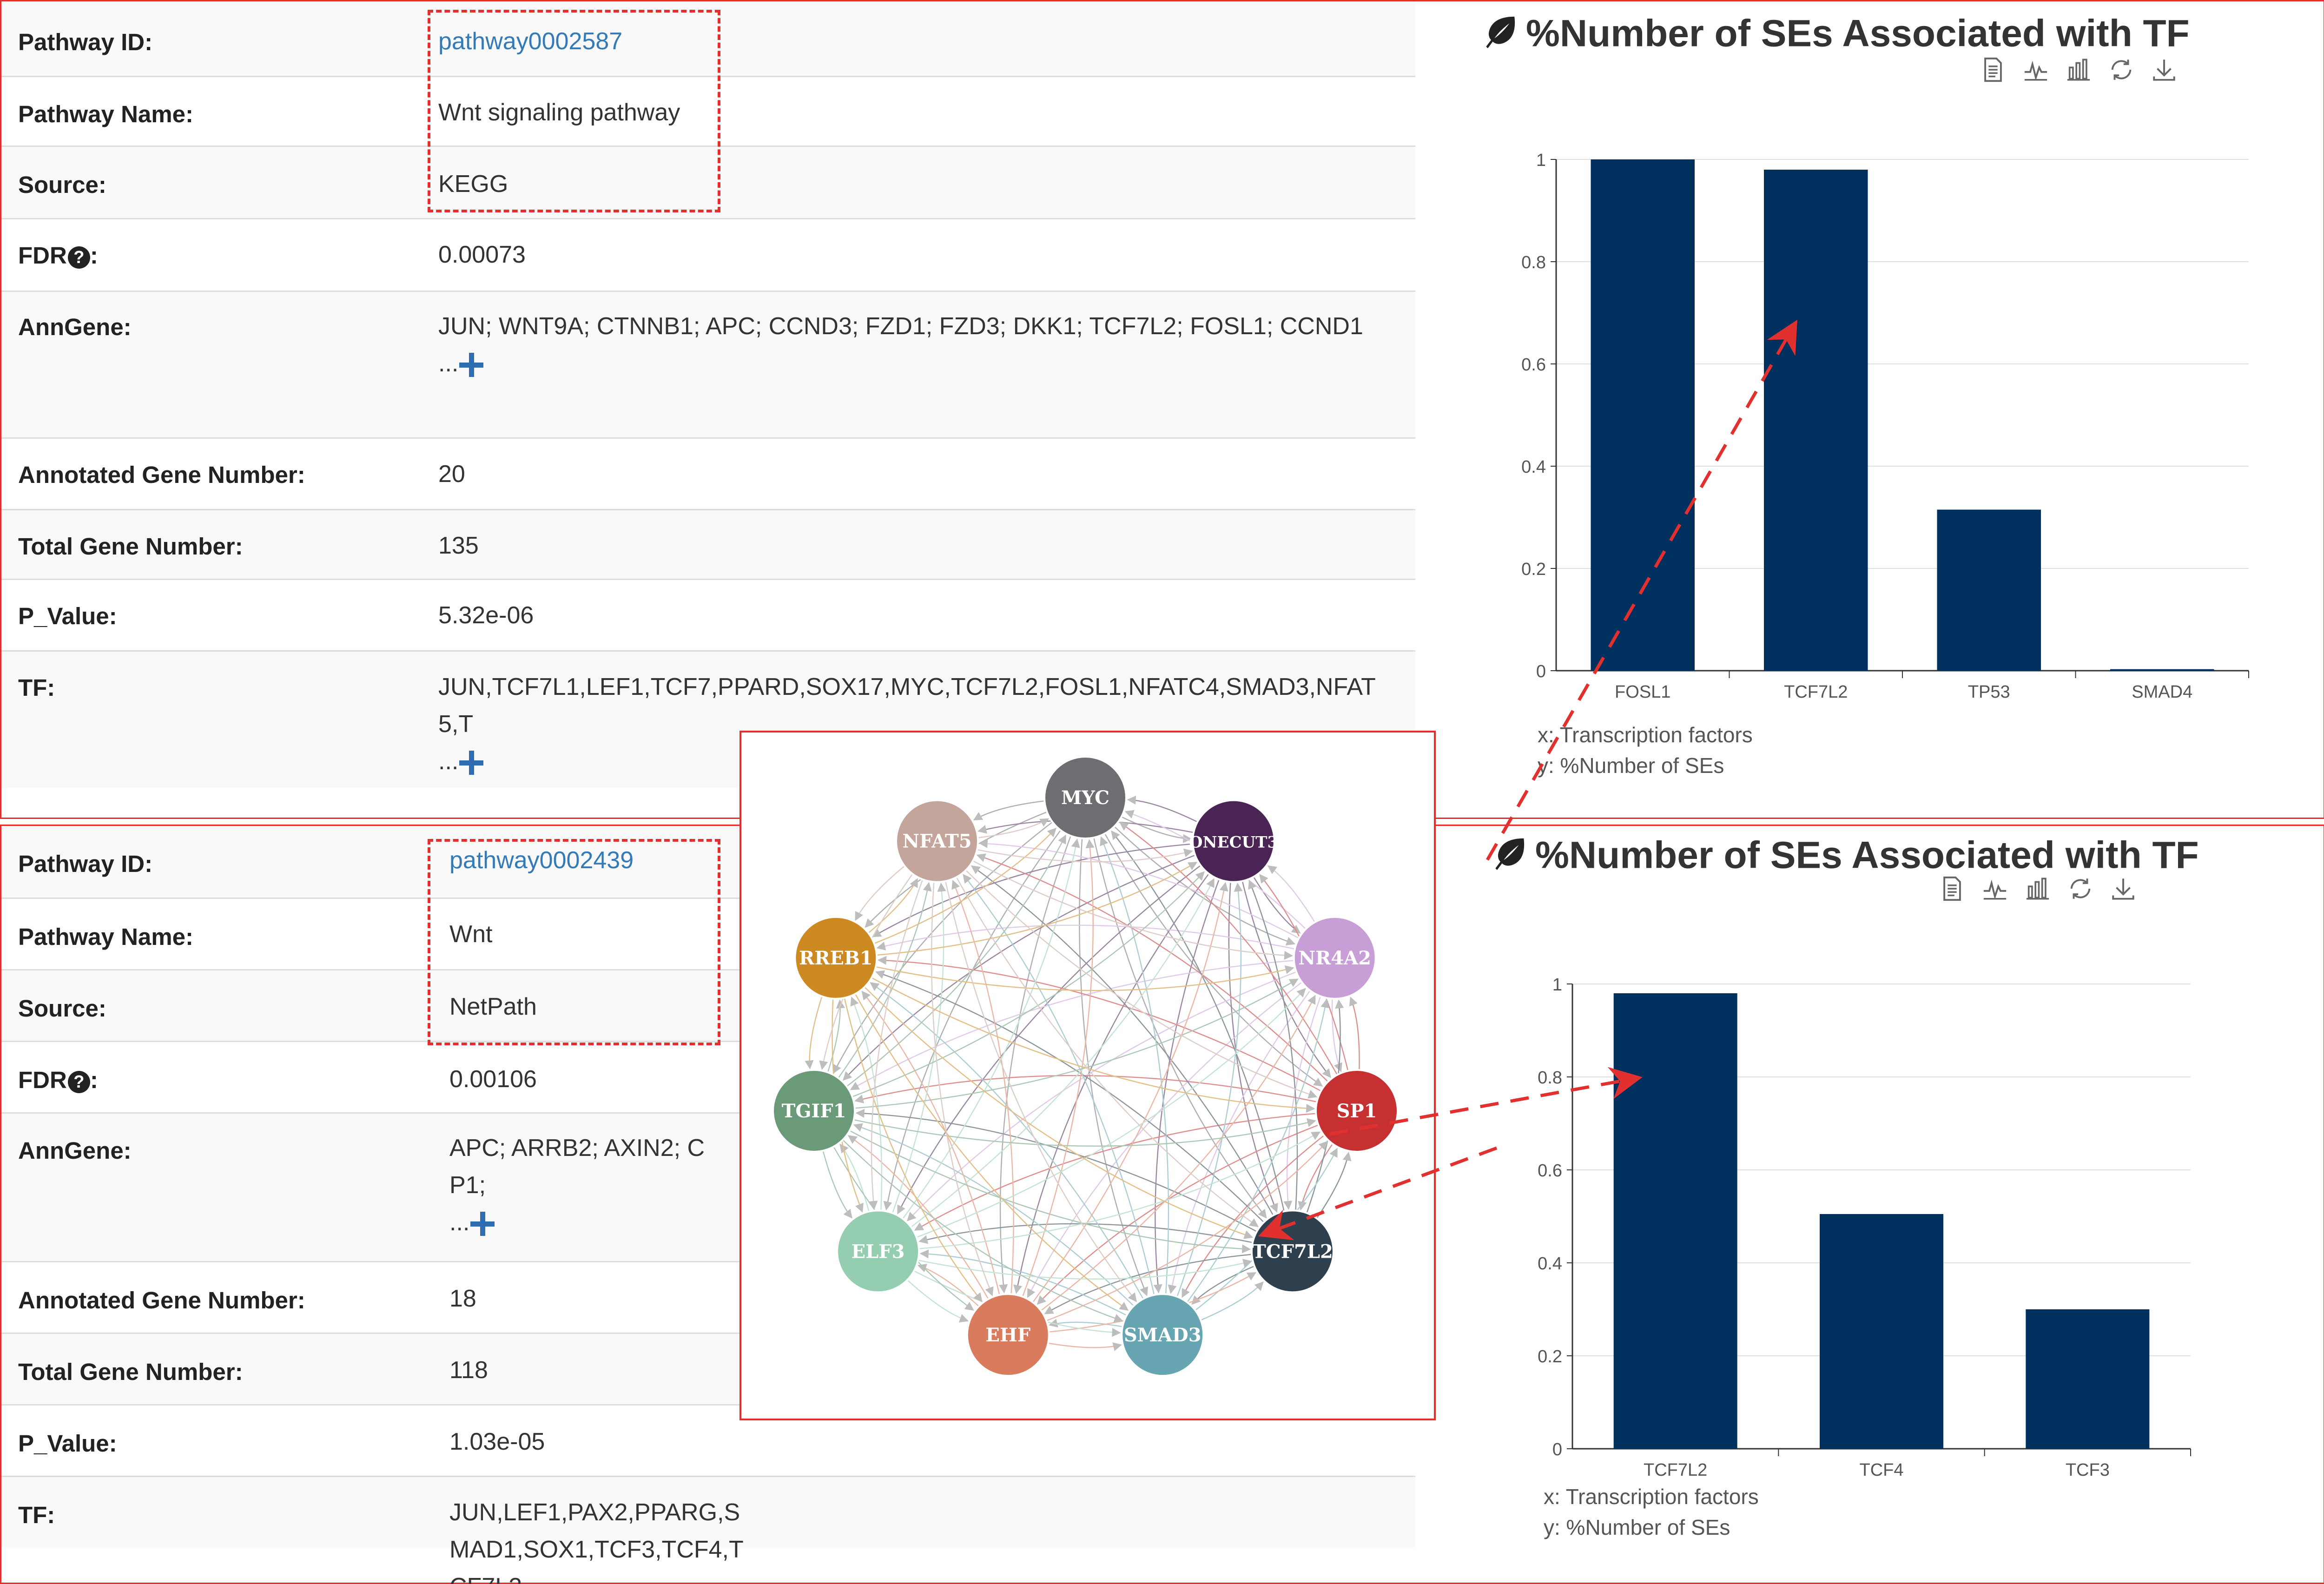  Describe the element at coordinates (912, 41) in the screenshot. I see `field-value: pathway0002587` at that location.